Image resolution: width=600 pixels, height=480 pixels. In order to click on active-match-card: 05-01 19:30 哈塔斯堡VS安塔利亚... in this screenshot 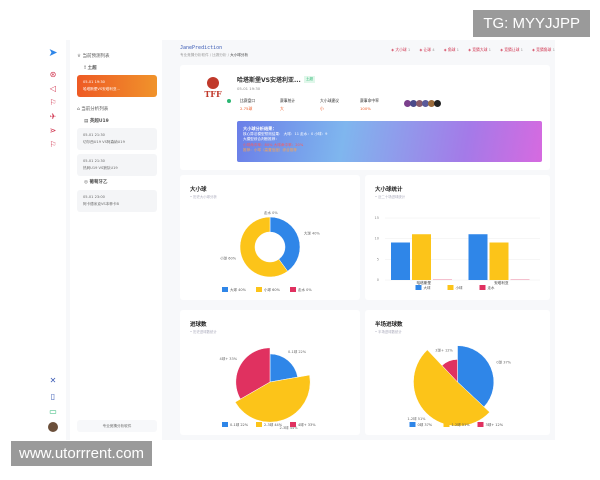, I will do `click(117, 86)`.